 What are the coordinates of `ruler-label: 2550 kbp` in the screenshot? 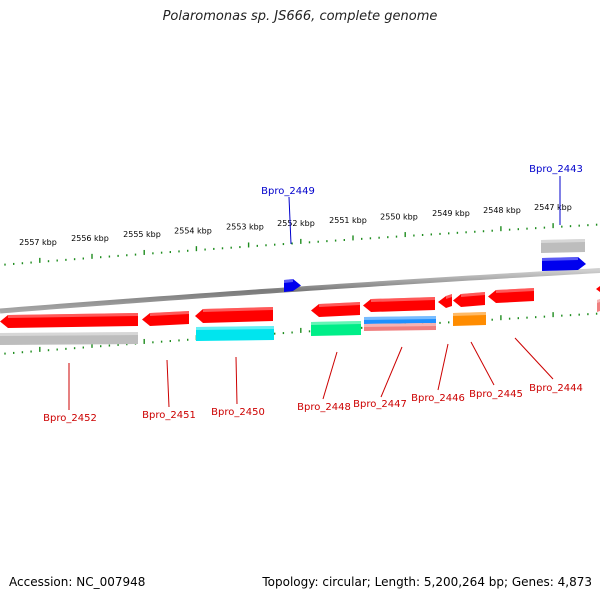 It's located at (399, 216).